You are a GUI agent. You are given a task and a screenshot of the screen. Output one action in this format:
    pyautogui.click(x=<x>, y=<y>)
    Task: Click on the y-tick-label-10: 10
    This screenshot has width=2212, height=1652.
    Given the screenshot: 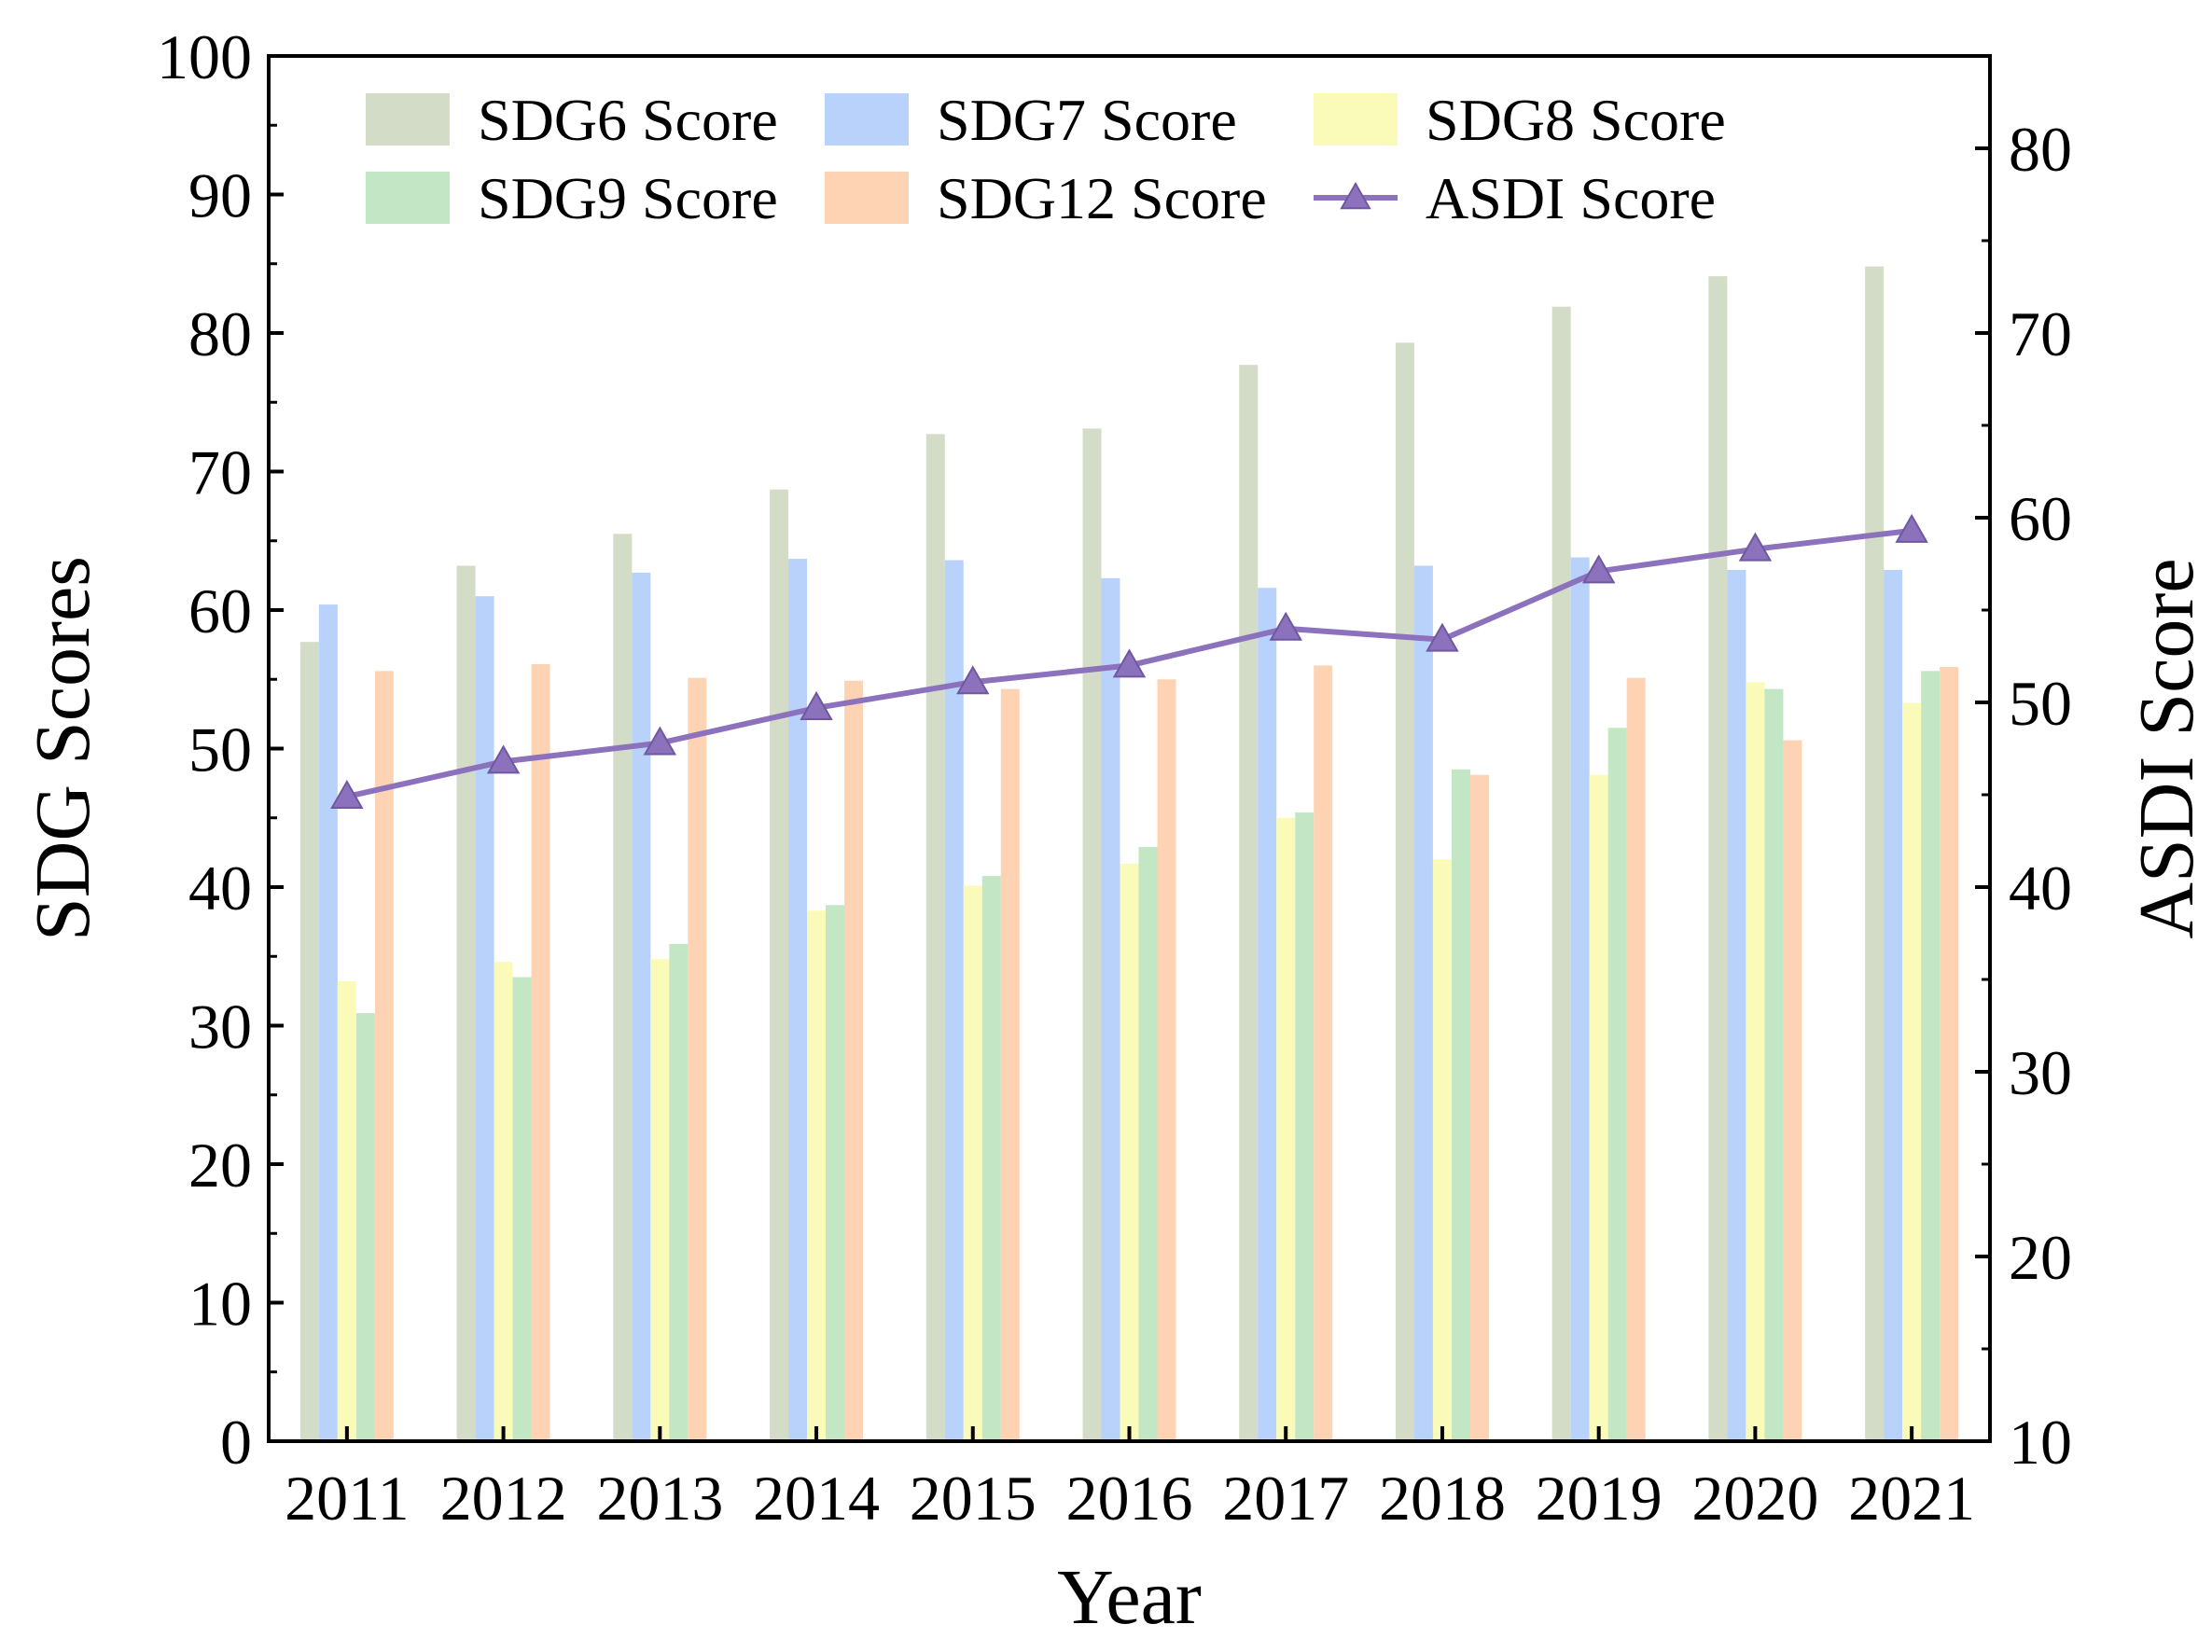 What is the action you would take?
    pyautogui.click(x=220, y=1305)
    